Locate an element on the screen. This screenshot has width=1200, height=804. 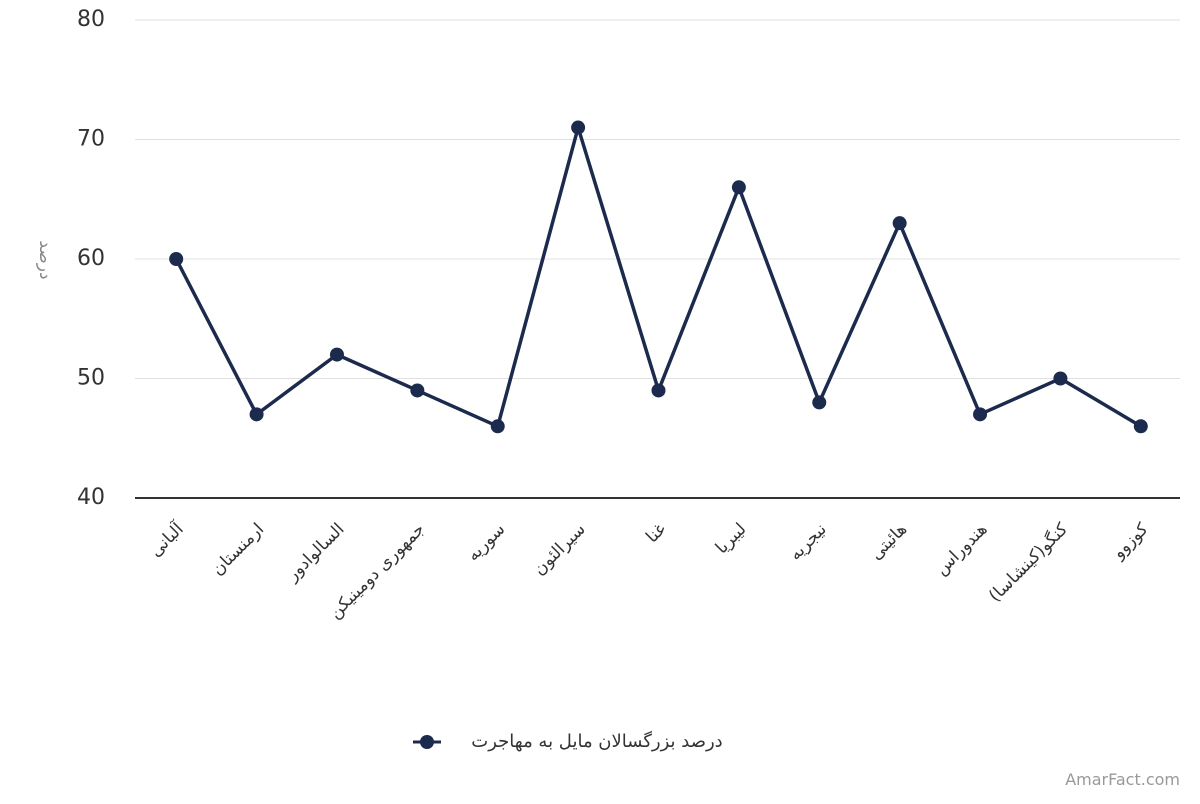
x-tick-label: هائیتی is located at coordinates (888, 541).